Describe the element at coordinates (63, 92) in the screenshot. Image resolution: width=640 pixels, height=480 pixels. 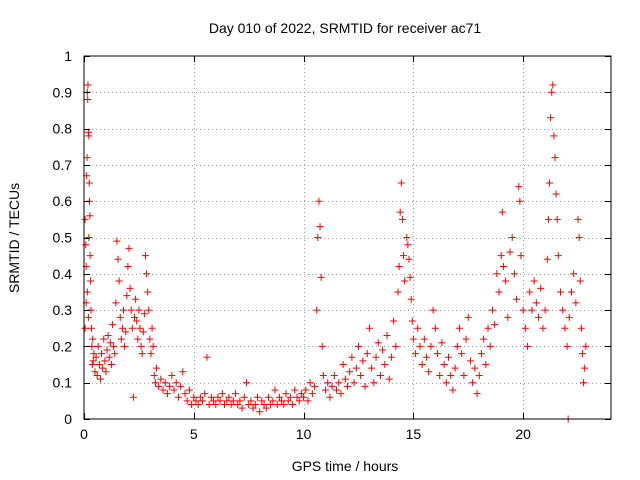
I see `y-tick-label: 0.9` at that location.